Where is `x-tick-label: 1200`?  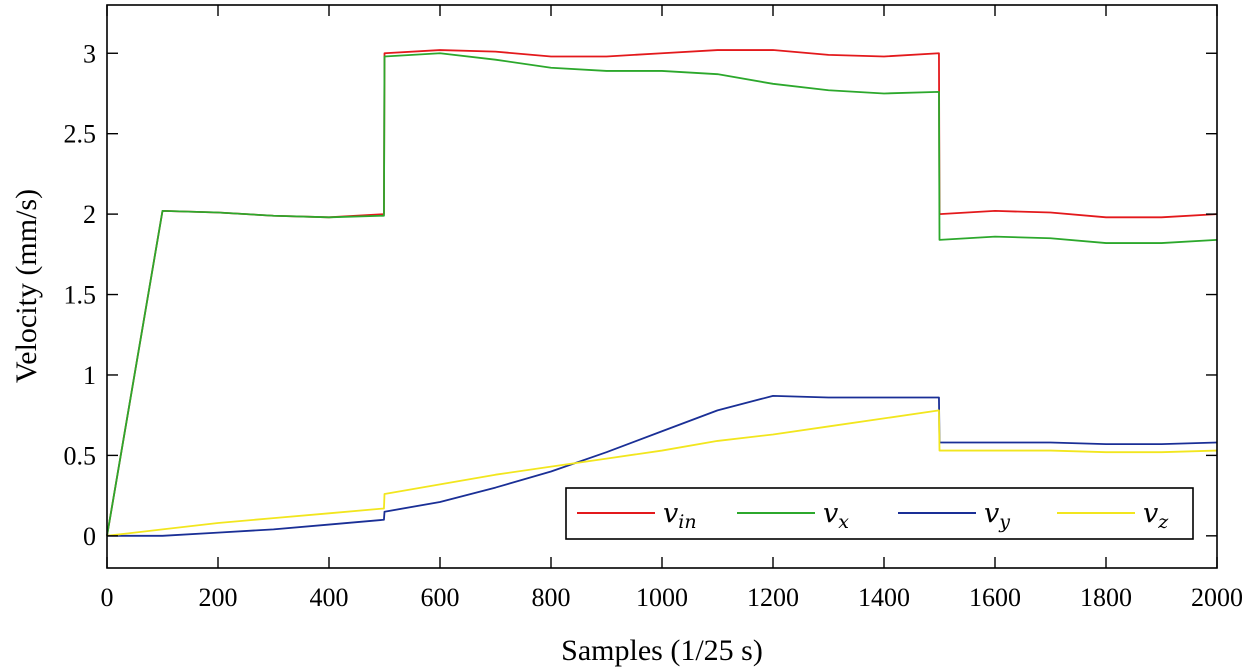 x-tick-label: 1200 is located at coordinates (773, 597).